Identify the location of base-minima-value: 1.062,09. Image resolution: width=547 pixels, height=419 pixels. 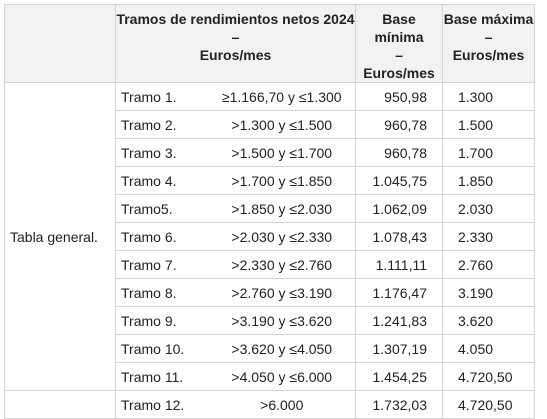
(399, 208).